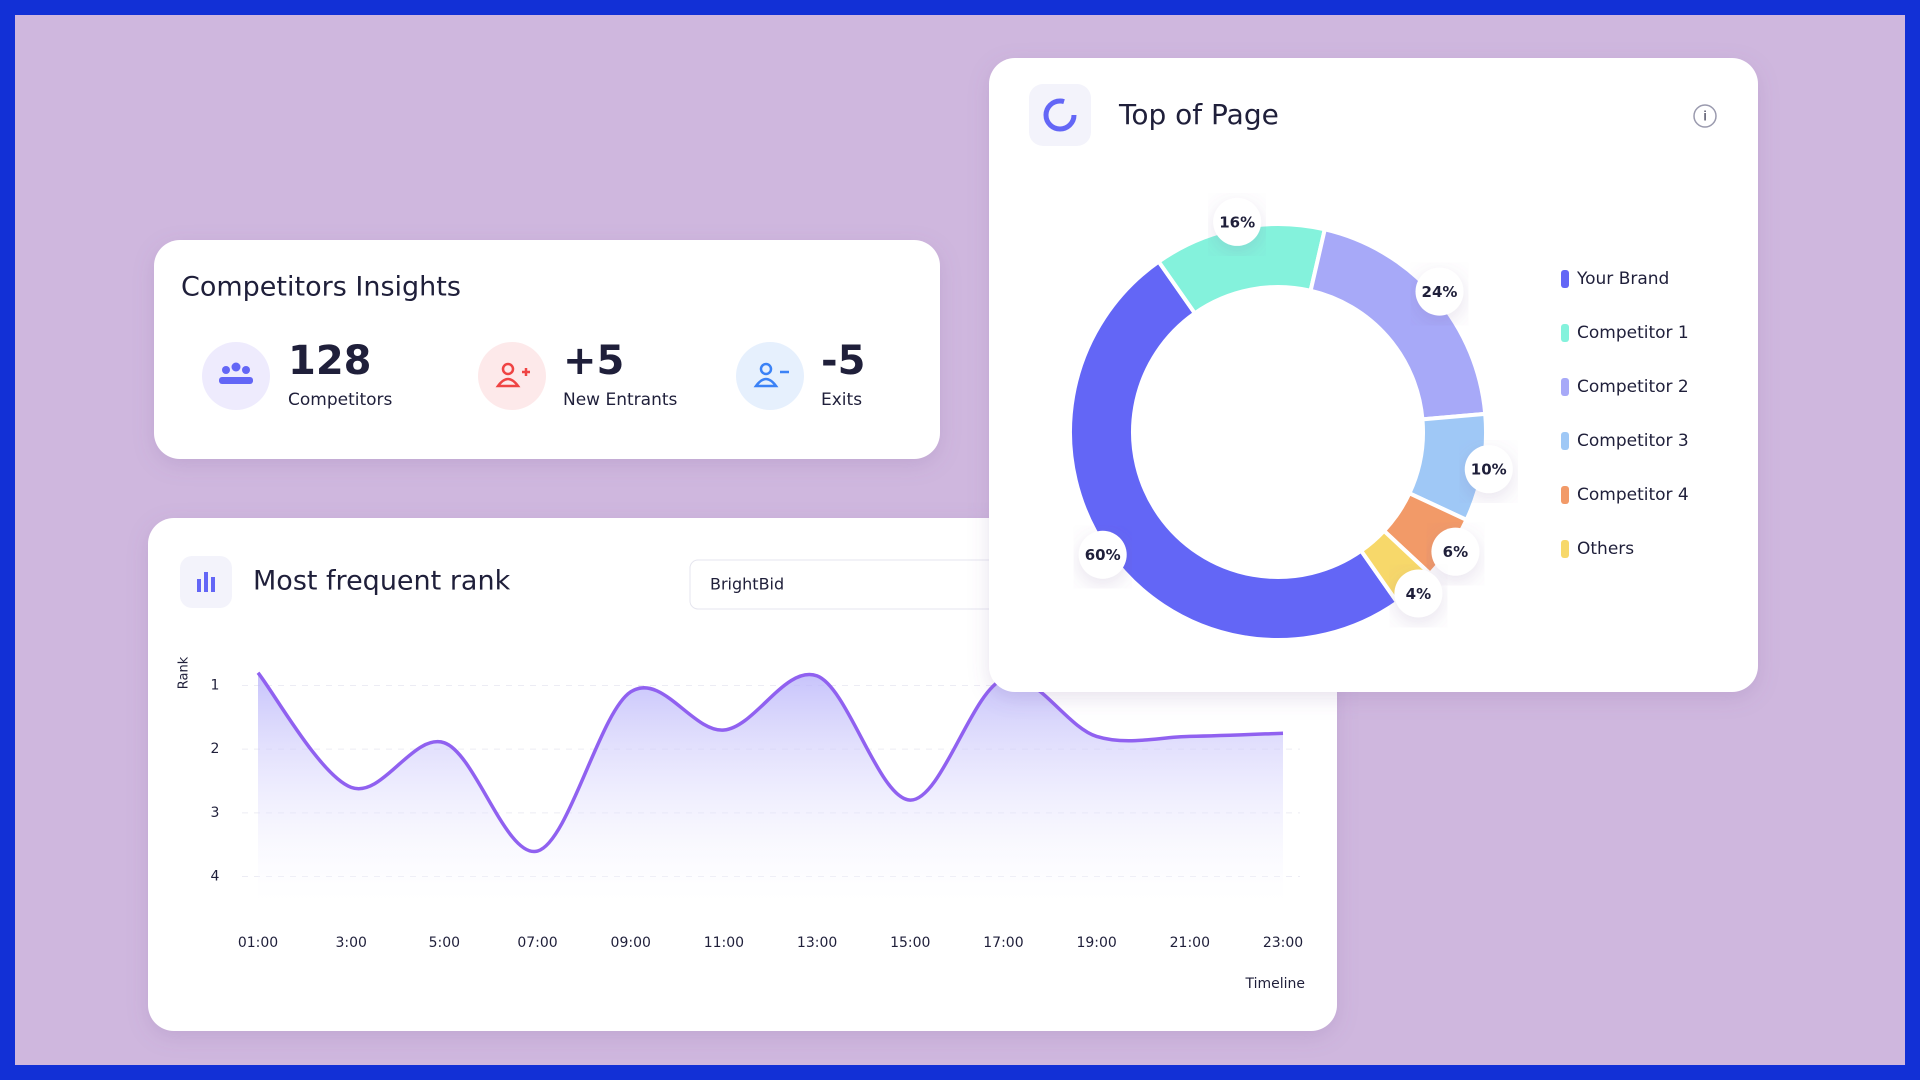 Image resolution: width=1920 pixels, height=1080 pixels. Describe the element at coordinates (258, 943) in the screenshot. I see `x-tick-label: 01:00` at that location.